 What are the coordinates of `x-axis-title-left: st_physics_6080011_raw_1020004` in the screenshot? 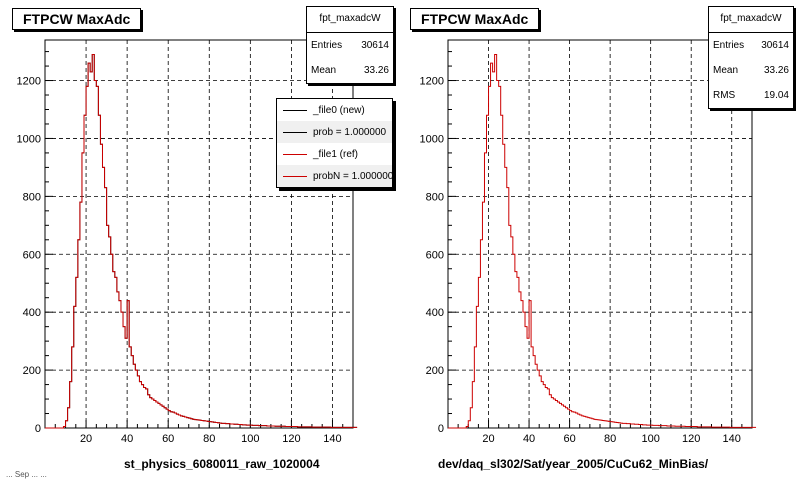 It's located at (222, 464).